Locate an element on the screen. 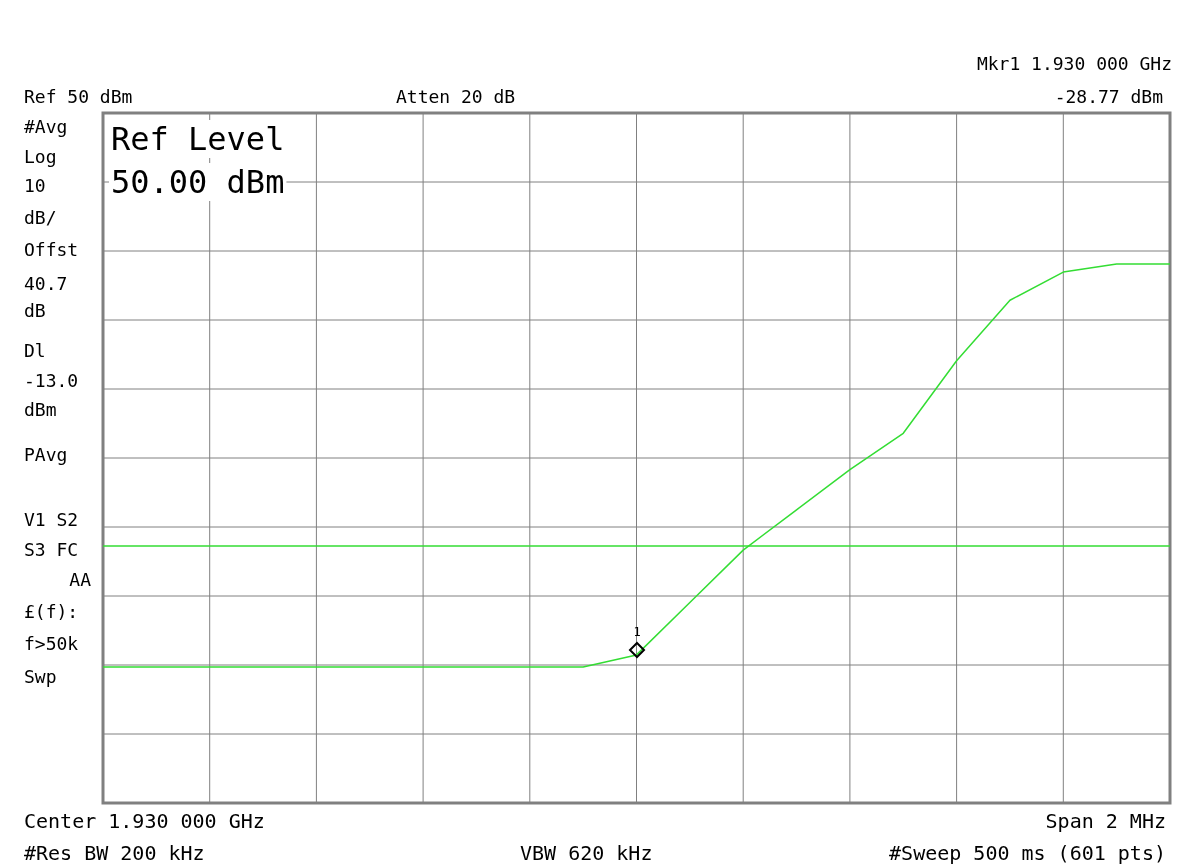 This screenshot has width=1184, height=865. text: Span 2 MHz is located at coordinates (1105, 821).